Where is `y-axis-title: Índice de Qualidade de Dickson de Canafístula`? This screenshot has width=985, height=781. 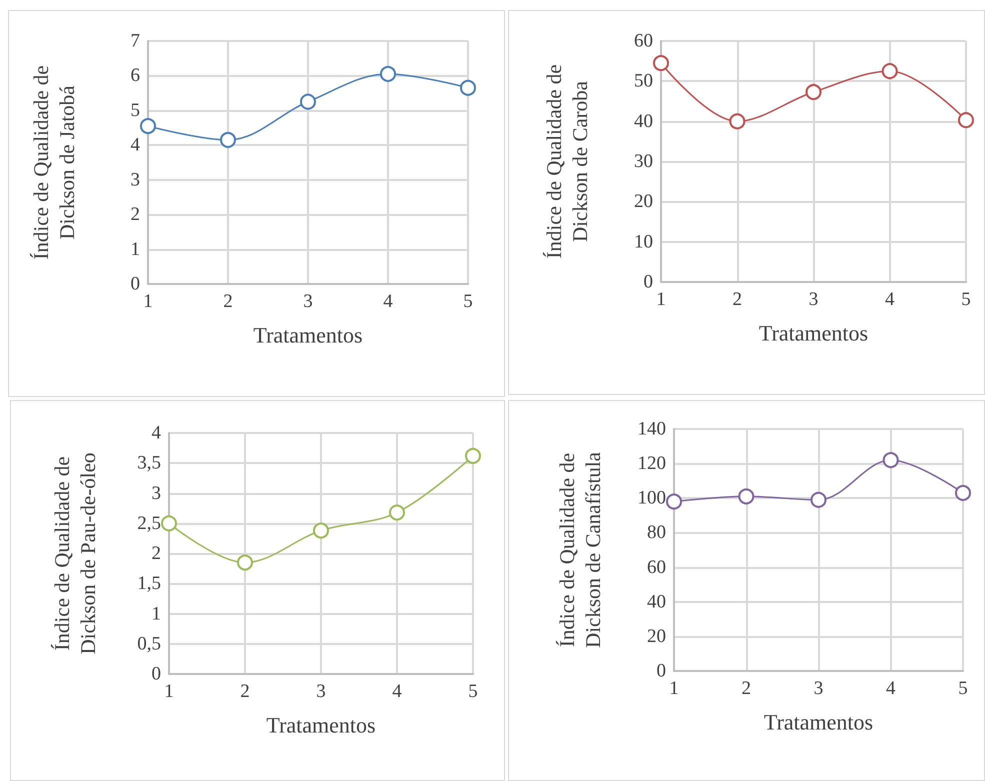
y-axis-title: Índice de Qualidade de Dickson de Canafístula is located at coordinates (580, 549).